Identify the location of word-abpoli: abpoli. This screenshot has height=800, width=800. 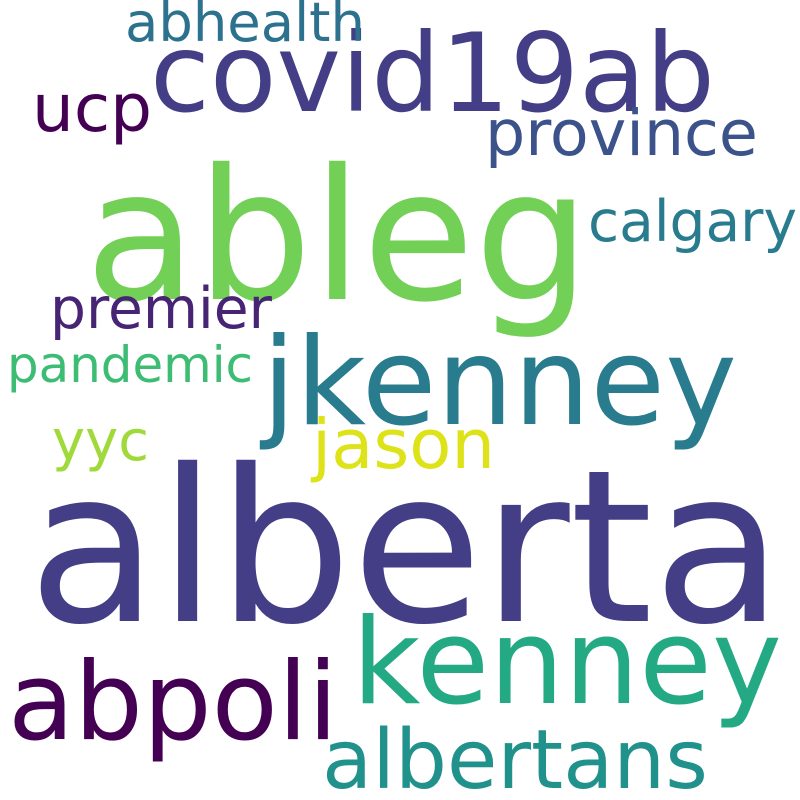
(173, 701).